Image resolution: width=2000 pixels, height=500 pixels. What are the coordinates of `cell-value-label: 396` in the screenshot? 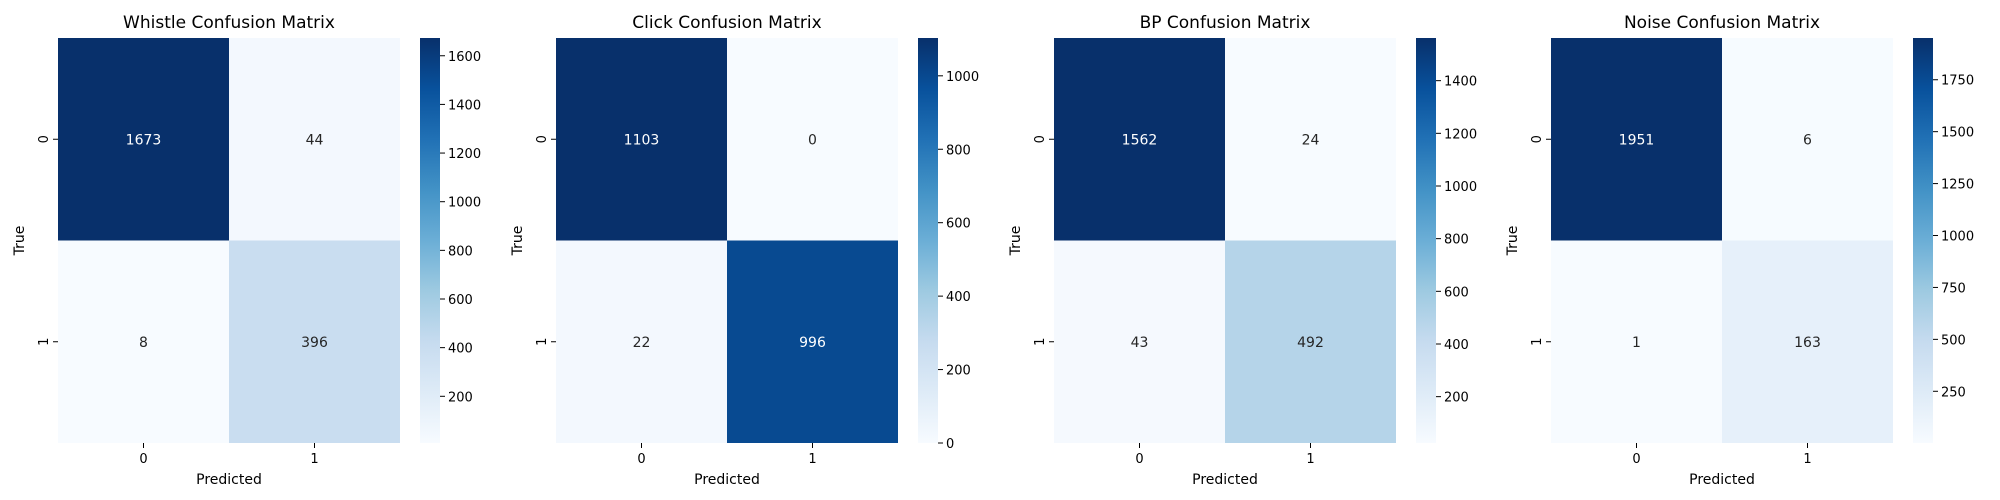 It's located at (314, 343).